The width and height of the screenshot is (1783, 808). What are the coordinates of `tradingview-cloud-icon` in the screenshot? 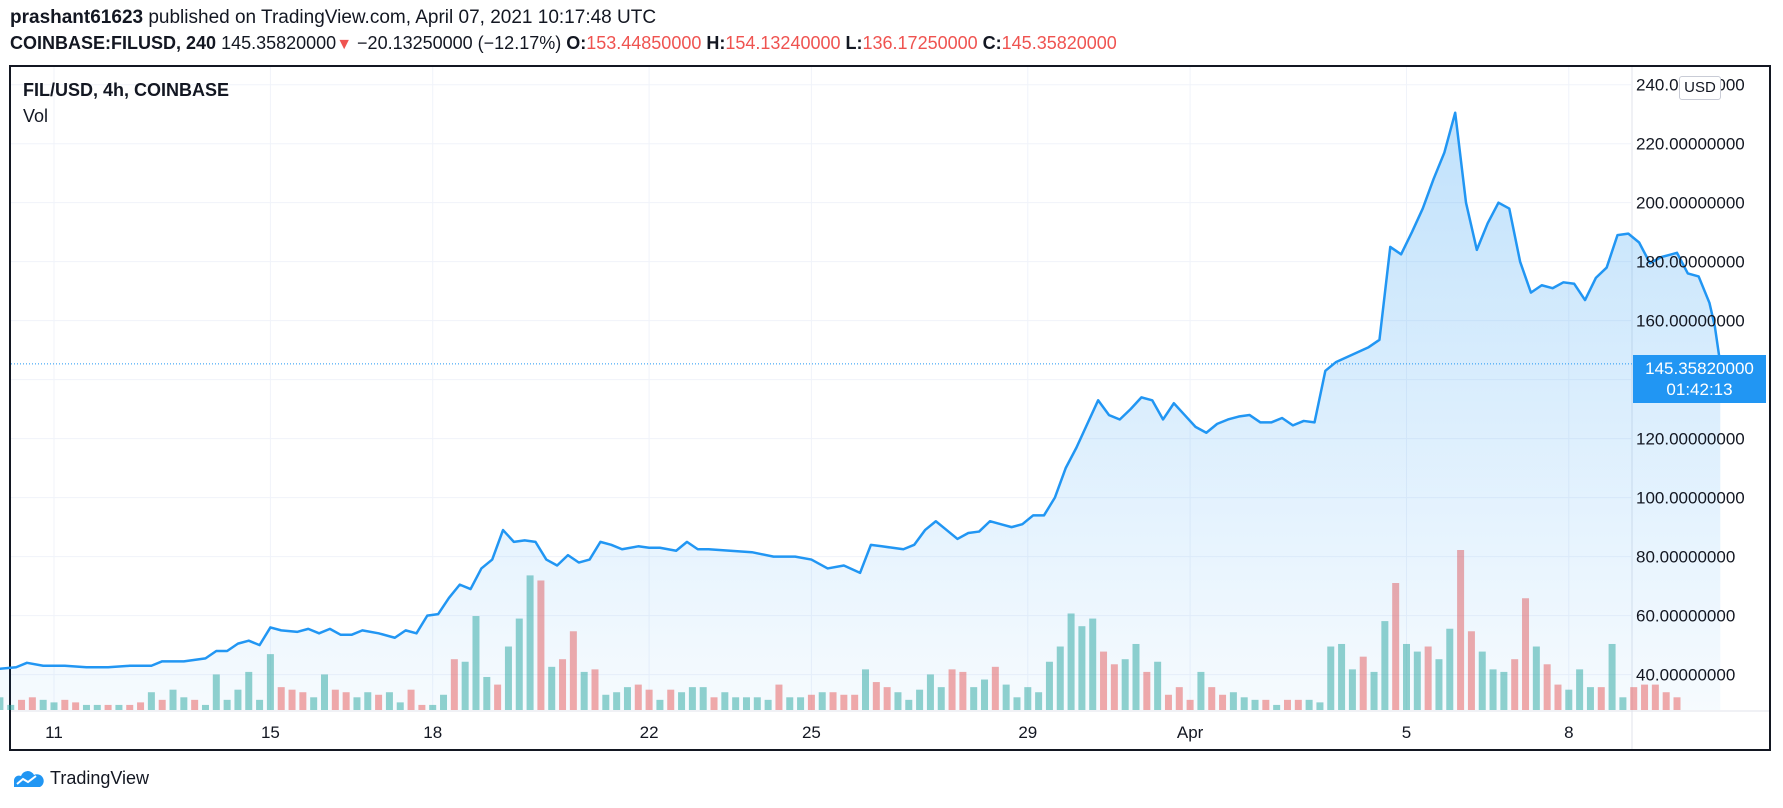 It's located at (28, 778).